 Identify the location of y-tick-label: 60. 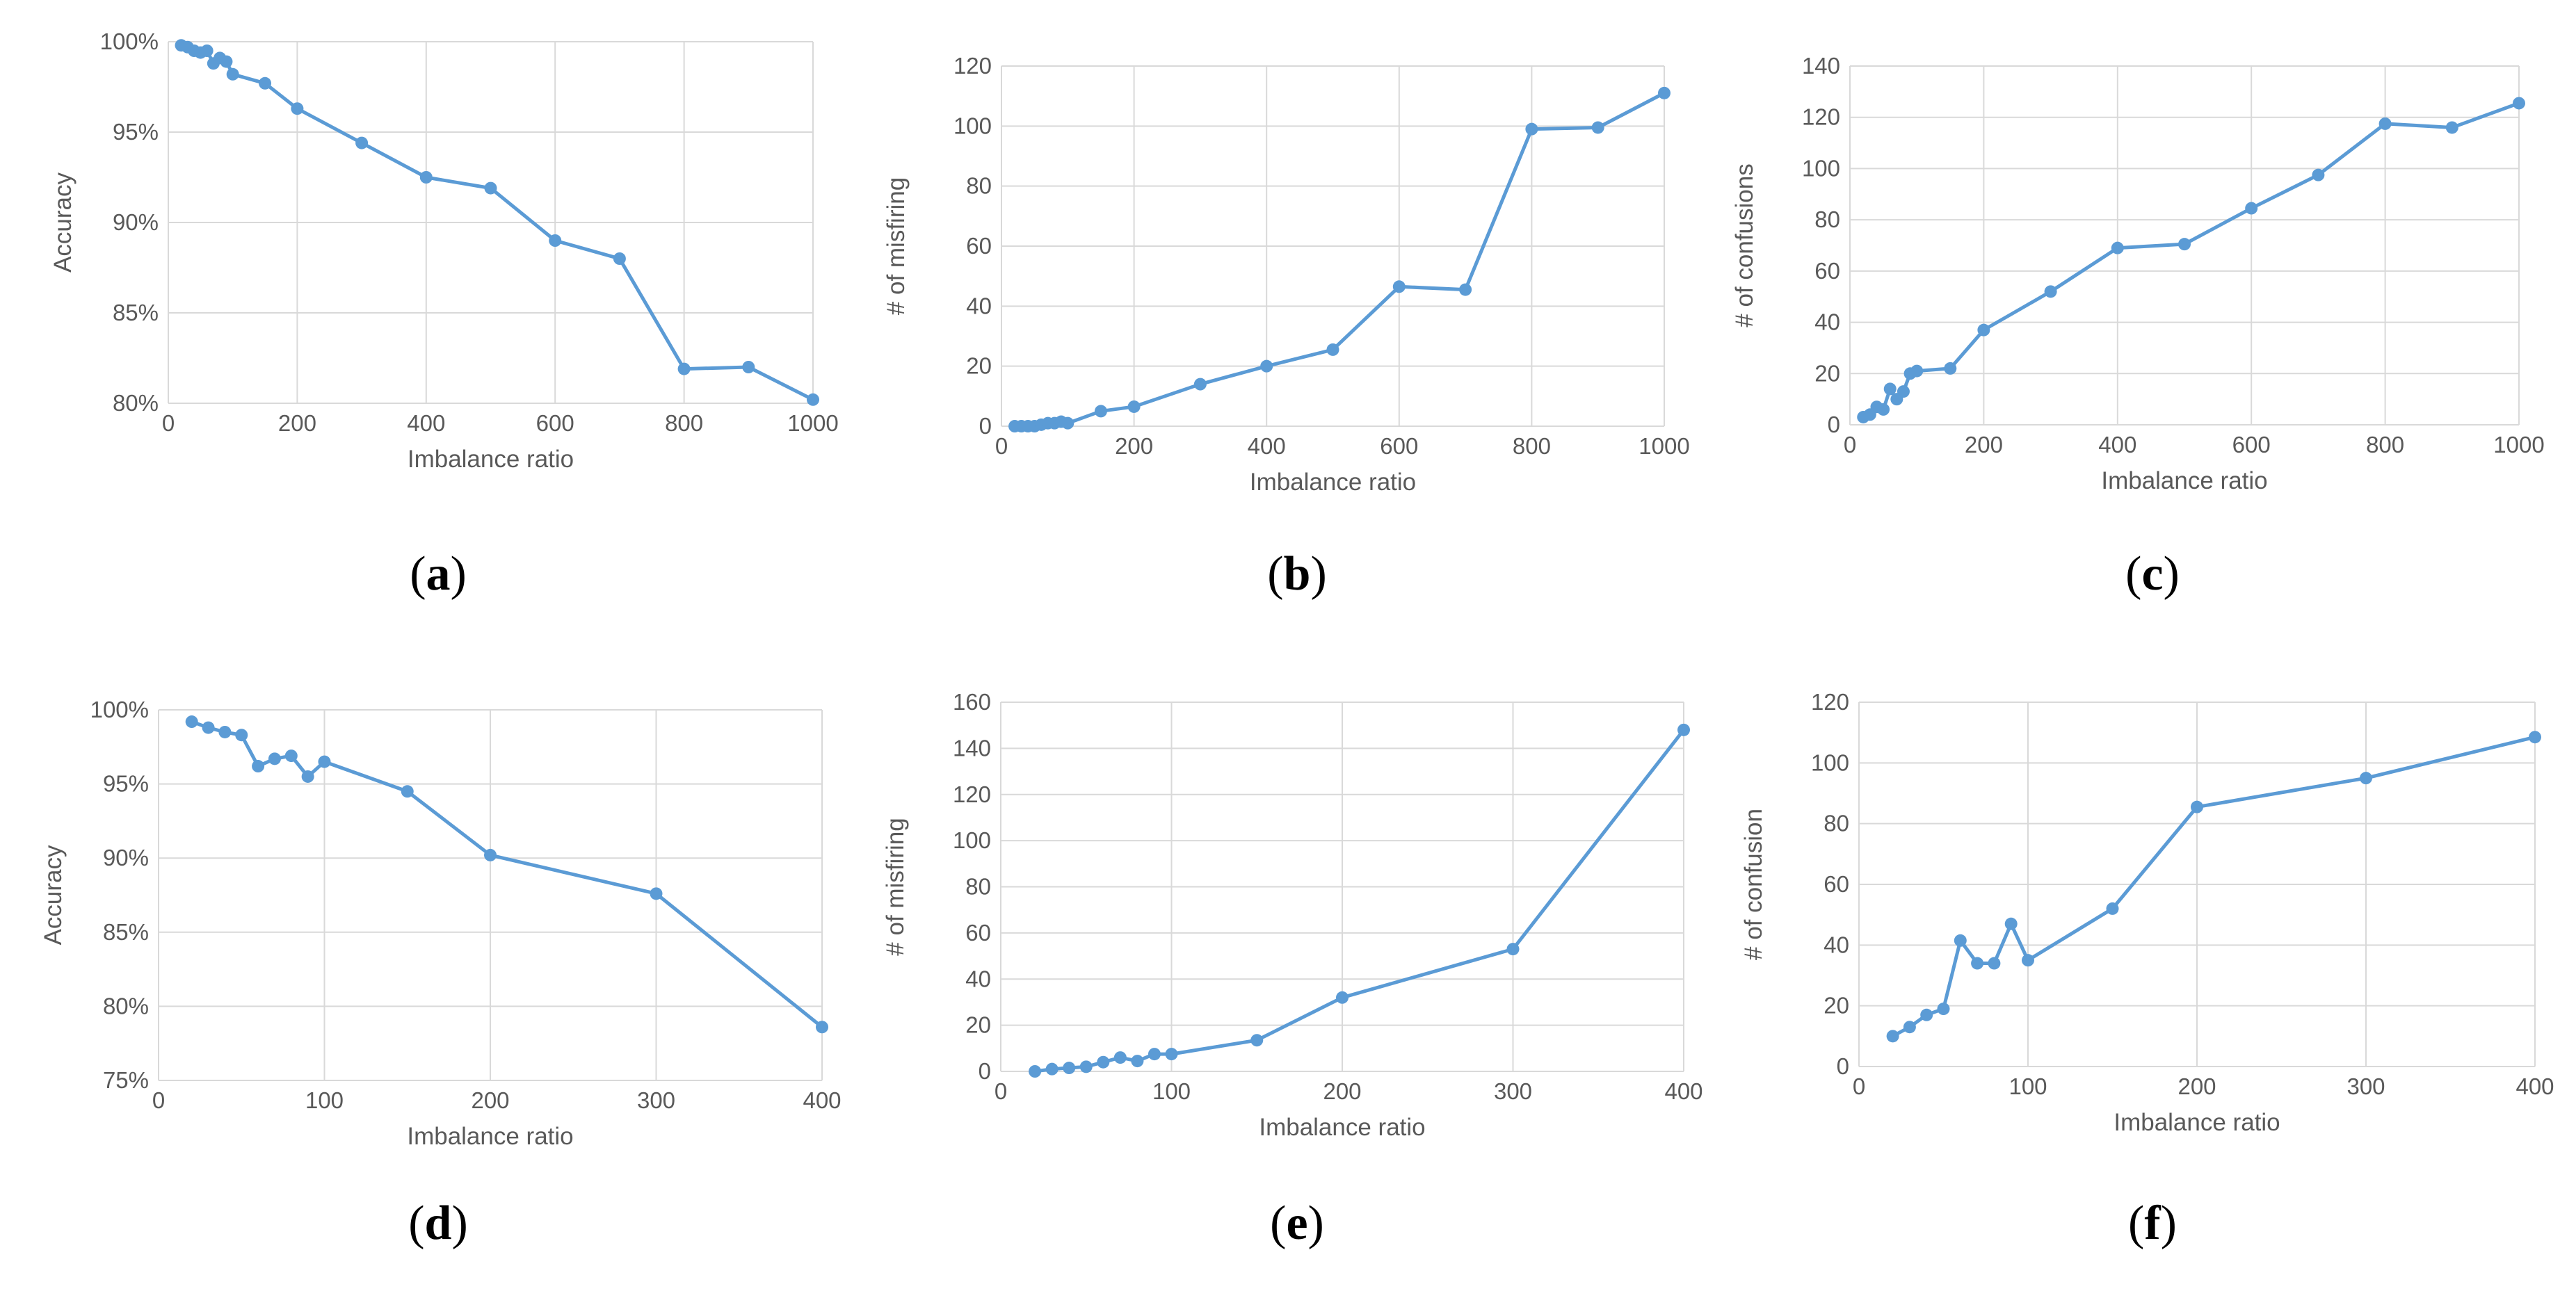
(1827, 271).